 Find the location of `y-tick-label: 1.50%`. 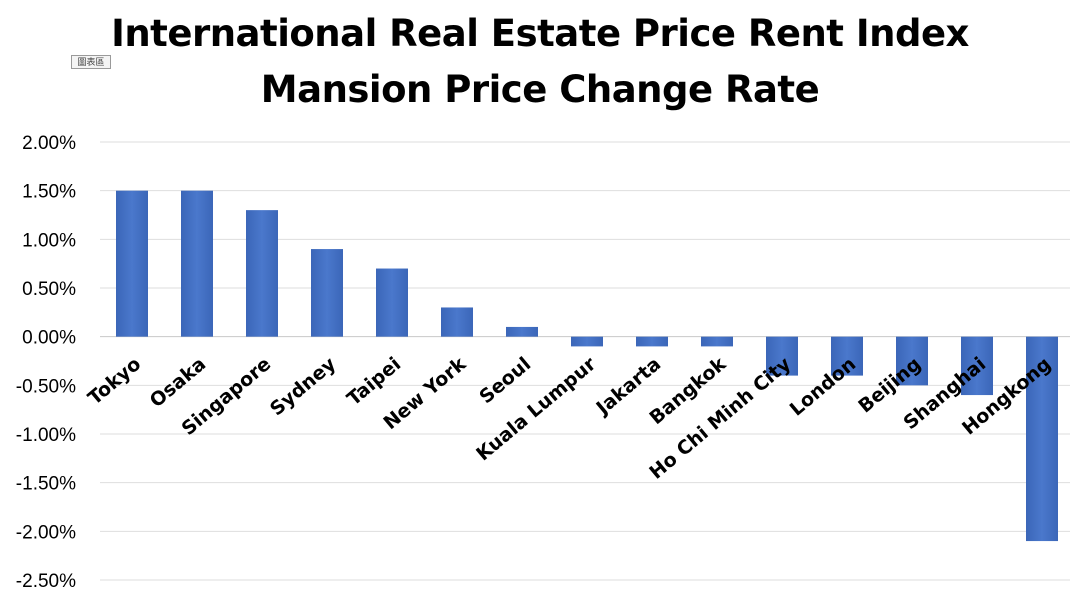

y-tick-label: 1.50% is located at coordinates (49, 192).